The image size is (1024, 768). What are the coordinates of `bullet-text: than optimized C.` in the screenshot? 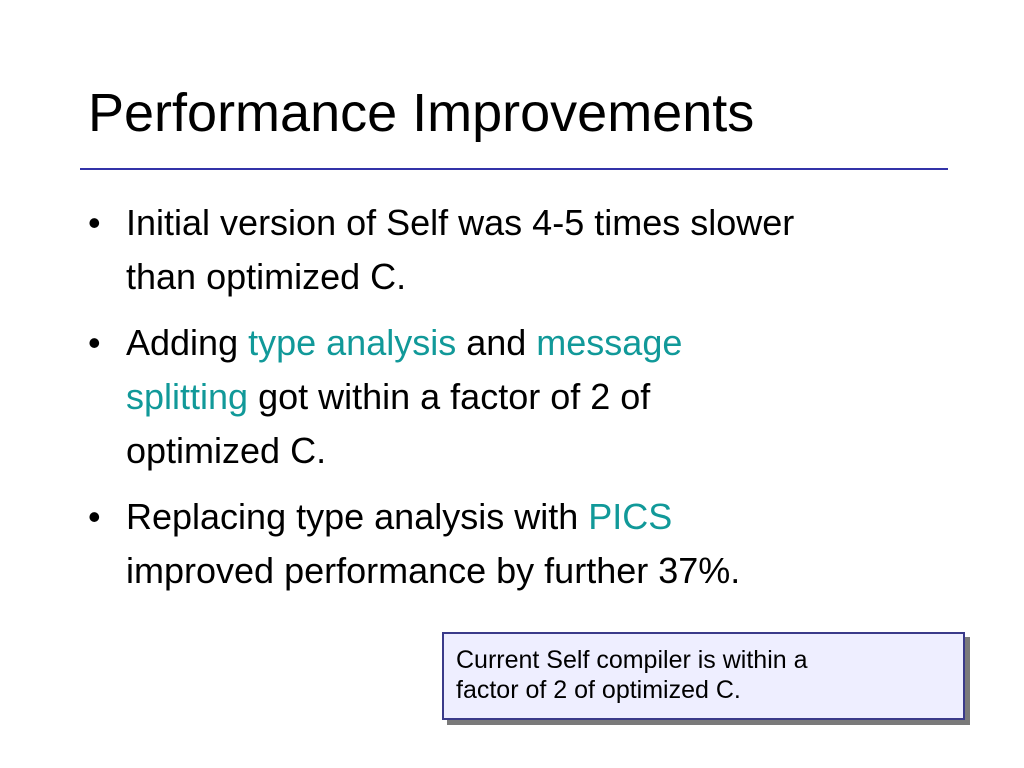 It's located at (266, 276).